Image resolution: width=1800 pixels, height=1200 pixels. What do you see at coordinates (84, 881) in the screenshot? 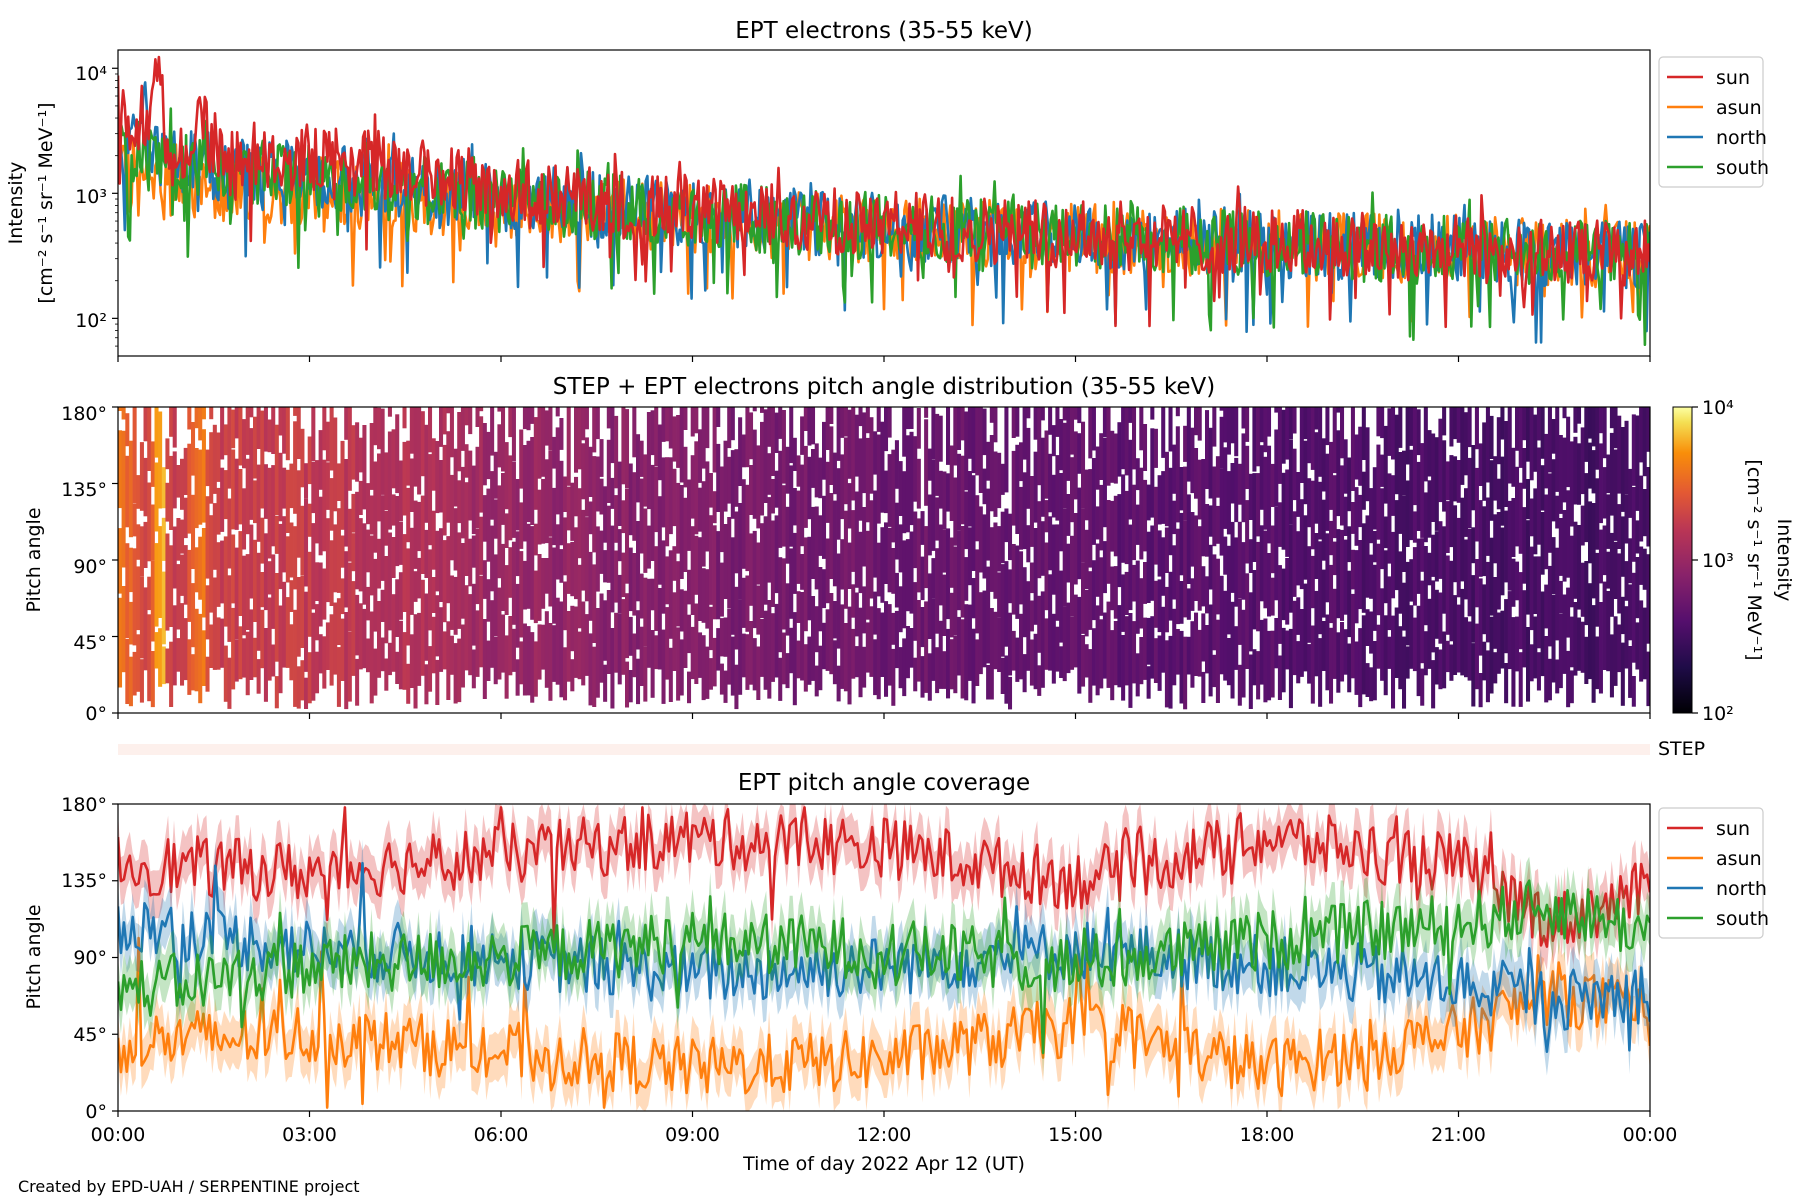
I see `panel3-ytick: 135°` at bounding box center [84, 881].